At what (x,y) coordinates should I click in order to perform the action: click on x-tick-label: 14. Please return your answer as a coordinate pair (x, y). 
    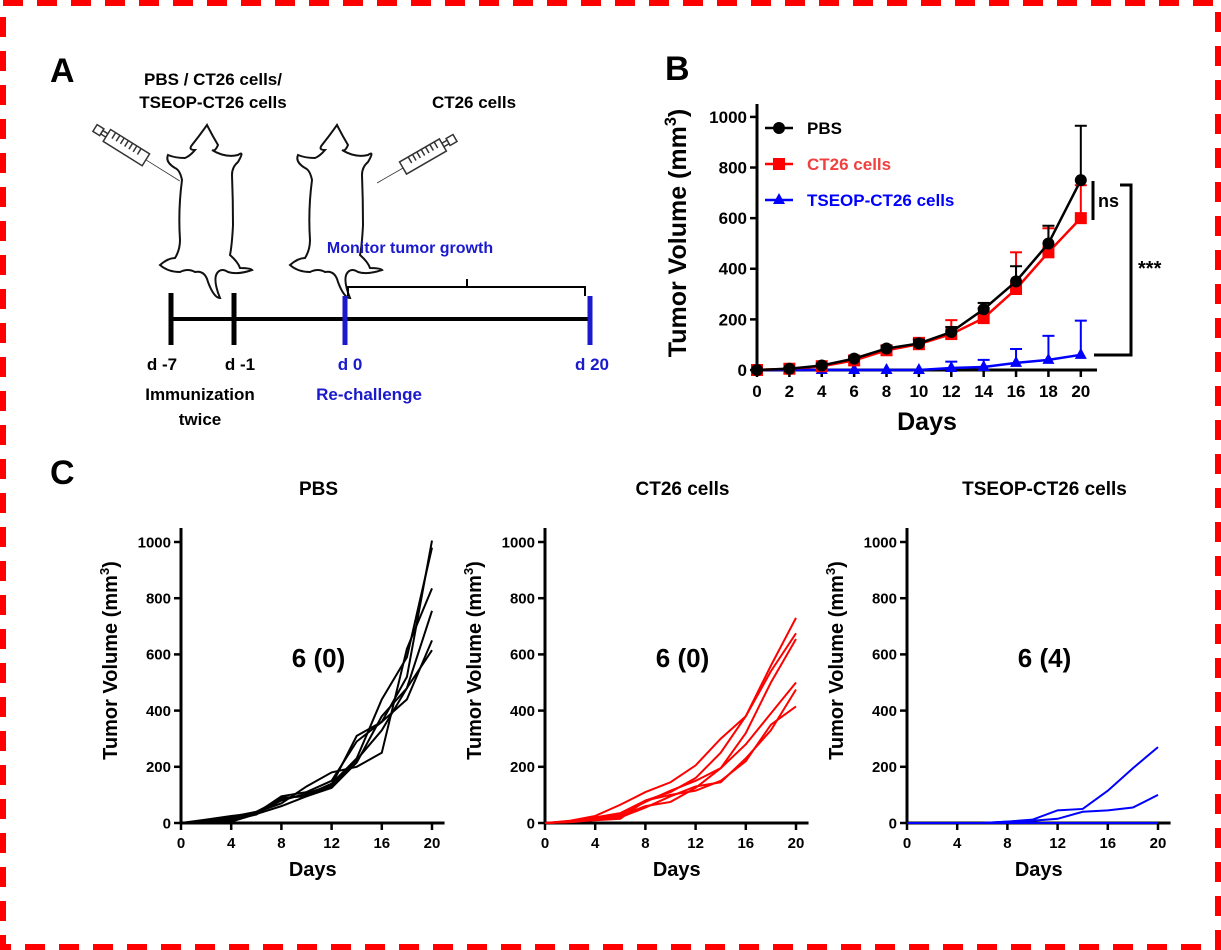
    Looking at the image, I should click on (983, 391).